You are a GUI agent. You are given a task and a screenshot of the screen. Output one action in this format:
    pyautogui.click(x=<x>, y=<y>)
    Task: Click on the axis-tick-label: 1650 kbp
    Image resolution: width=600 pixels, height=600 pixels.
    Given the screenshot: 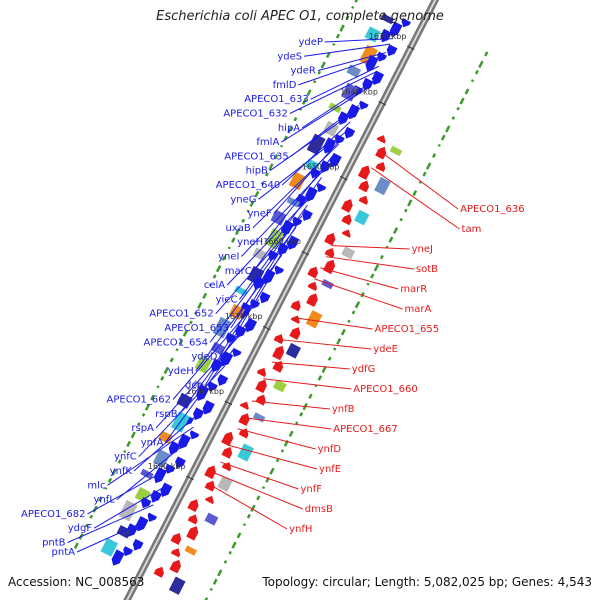 What is the action you would take?
    pyautogui.click(x=321, y=166)
    